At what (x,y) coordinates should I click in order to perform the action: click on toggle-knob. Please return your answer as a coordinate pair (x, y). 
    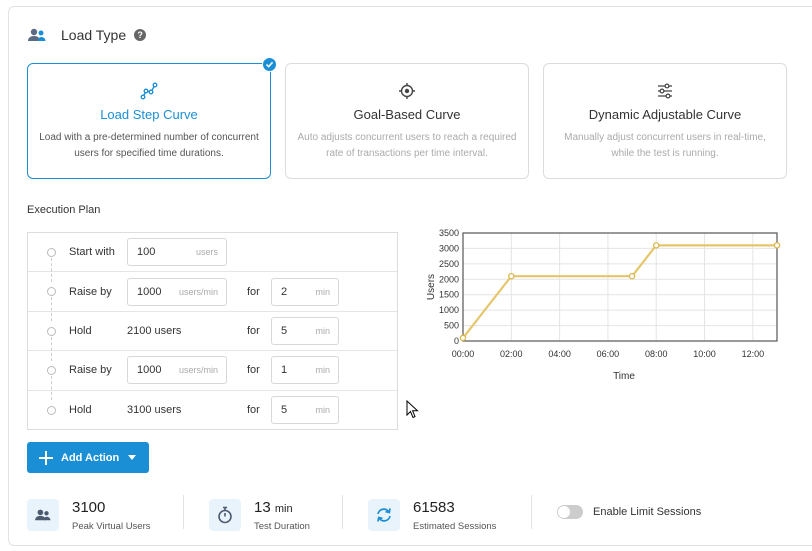
    Looking at the image, I should click on (564, 512).